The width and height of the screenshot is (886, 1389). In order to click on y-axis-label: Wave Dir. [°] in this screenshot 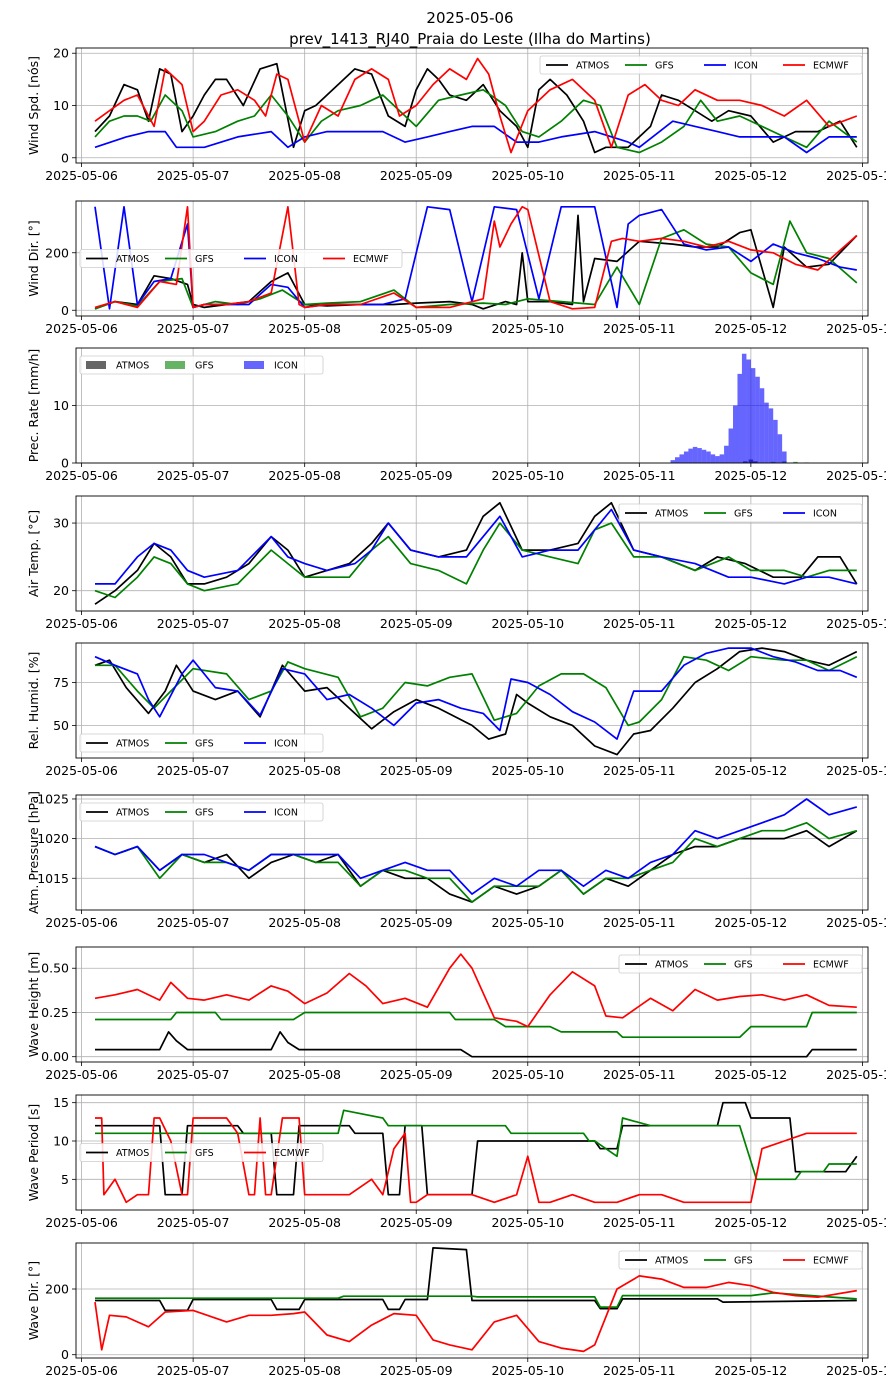, I will do `click(33, 1300)`.